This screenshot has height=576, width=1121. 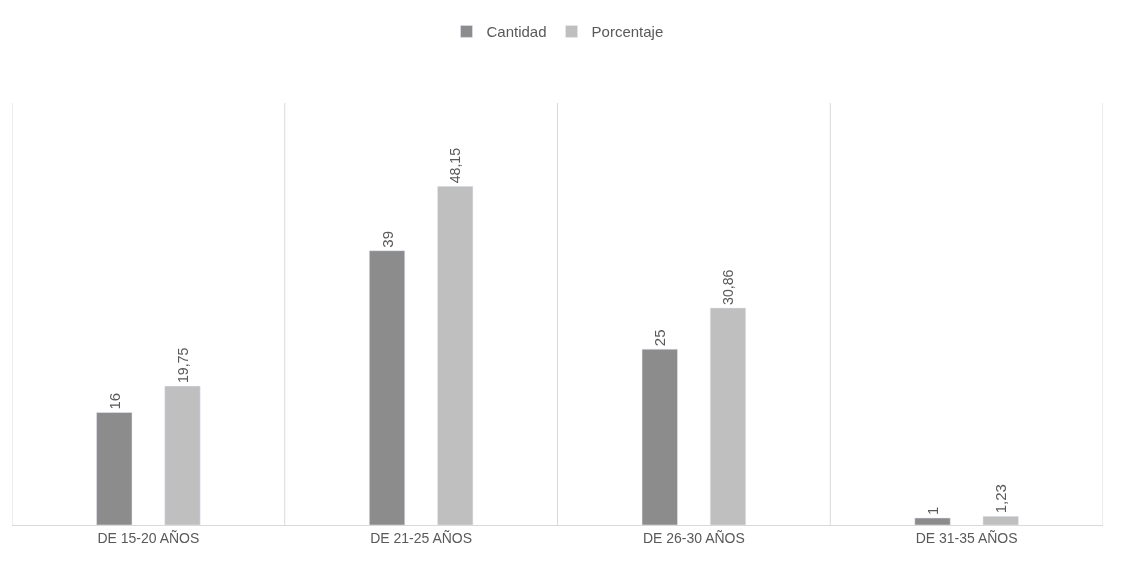 I want to click on data-label: 48,15, so click(x=455, y=165).